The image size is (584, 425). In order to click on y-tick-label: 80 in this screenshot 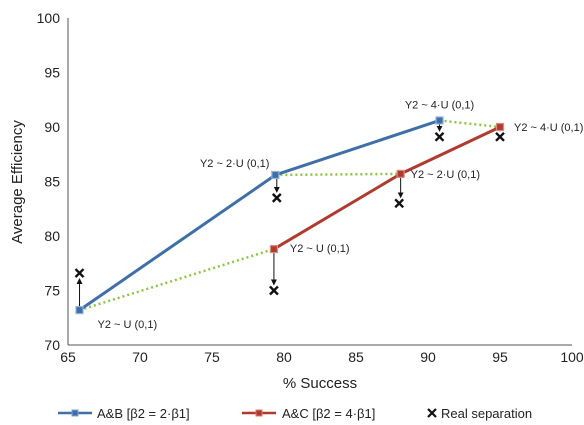, I will do `click(52, 236)`.